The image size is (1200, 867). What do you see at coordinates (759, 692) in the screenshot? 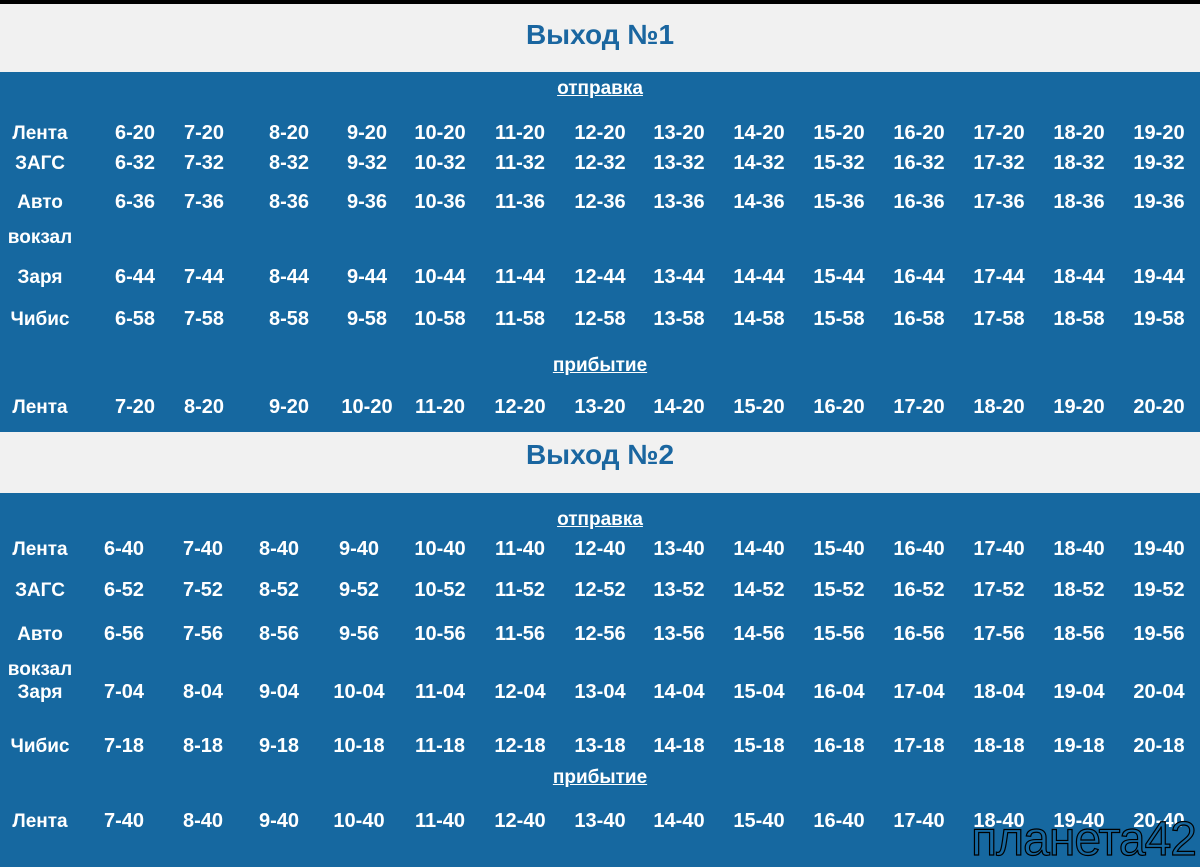
I see `time: 15-04` at bounding box center [759, 692].